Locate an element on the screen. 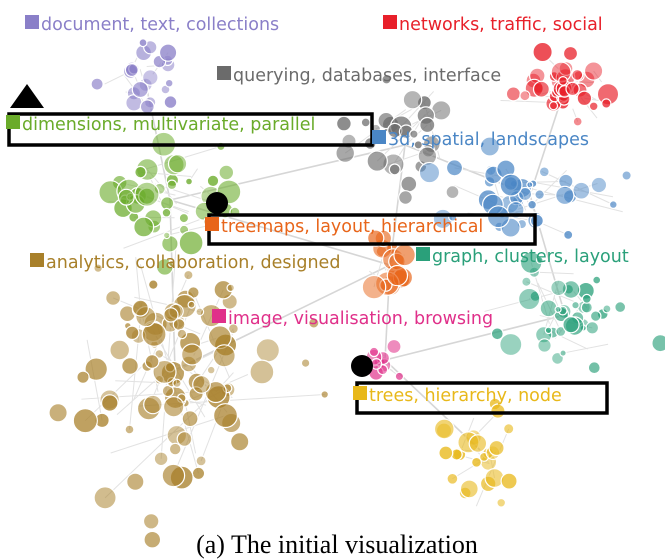 The width and height of the screenshot is (665, 559). cluster-label-spatial: 3d, spatial, landscapes is located at coordinates (480, 140).